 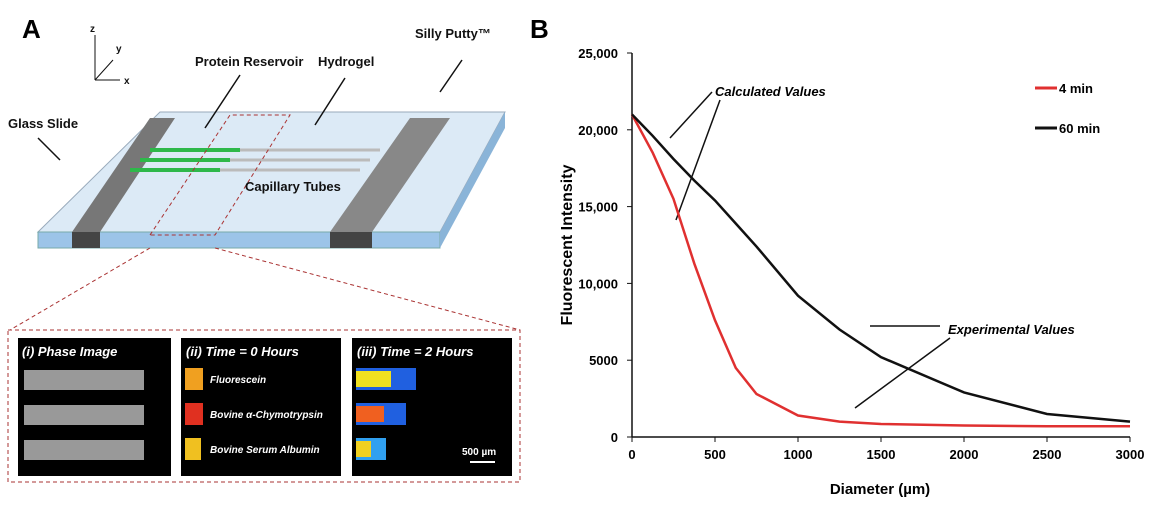 What do you see at coordinates (631, 454) in the screenshot?
I see `x-tick-label: 0` at bounding box center [631, 454].